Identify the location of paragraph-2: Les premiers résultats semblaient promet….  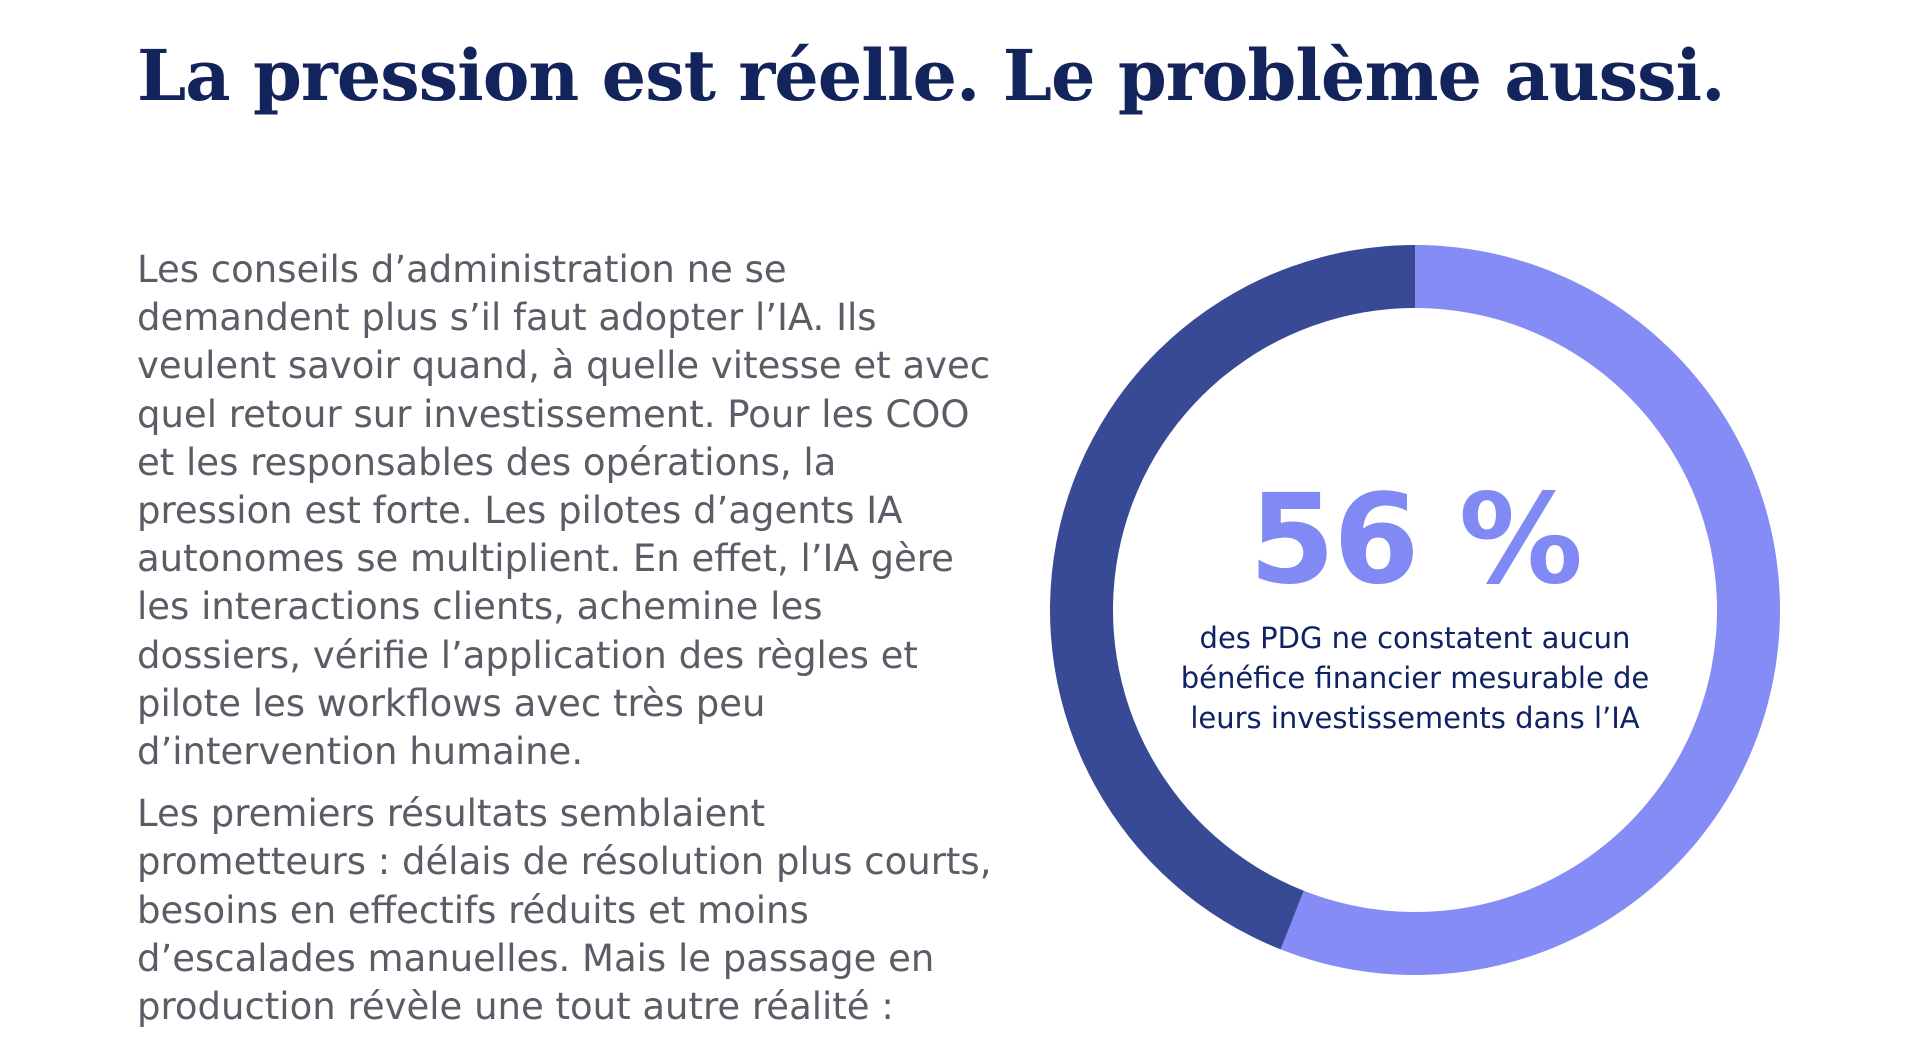
(564, 910).